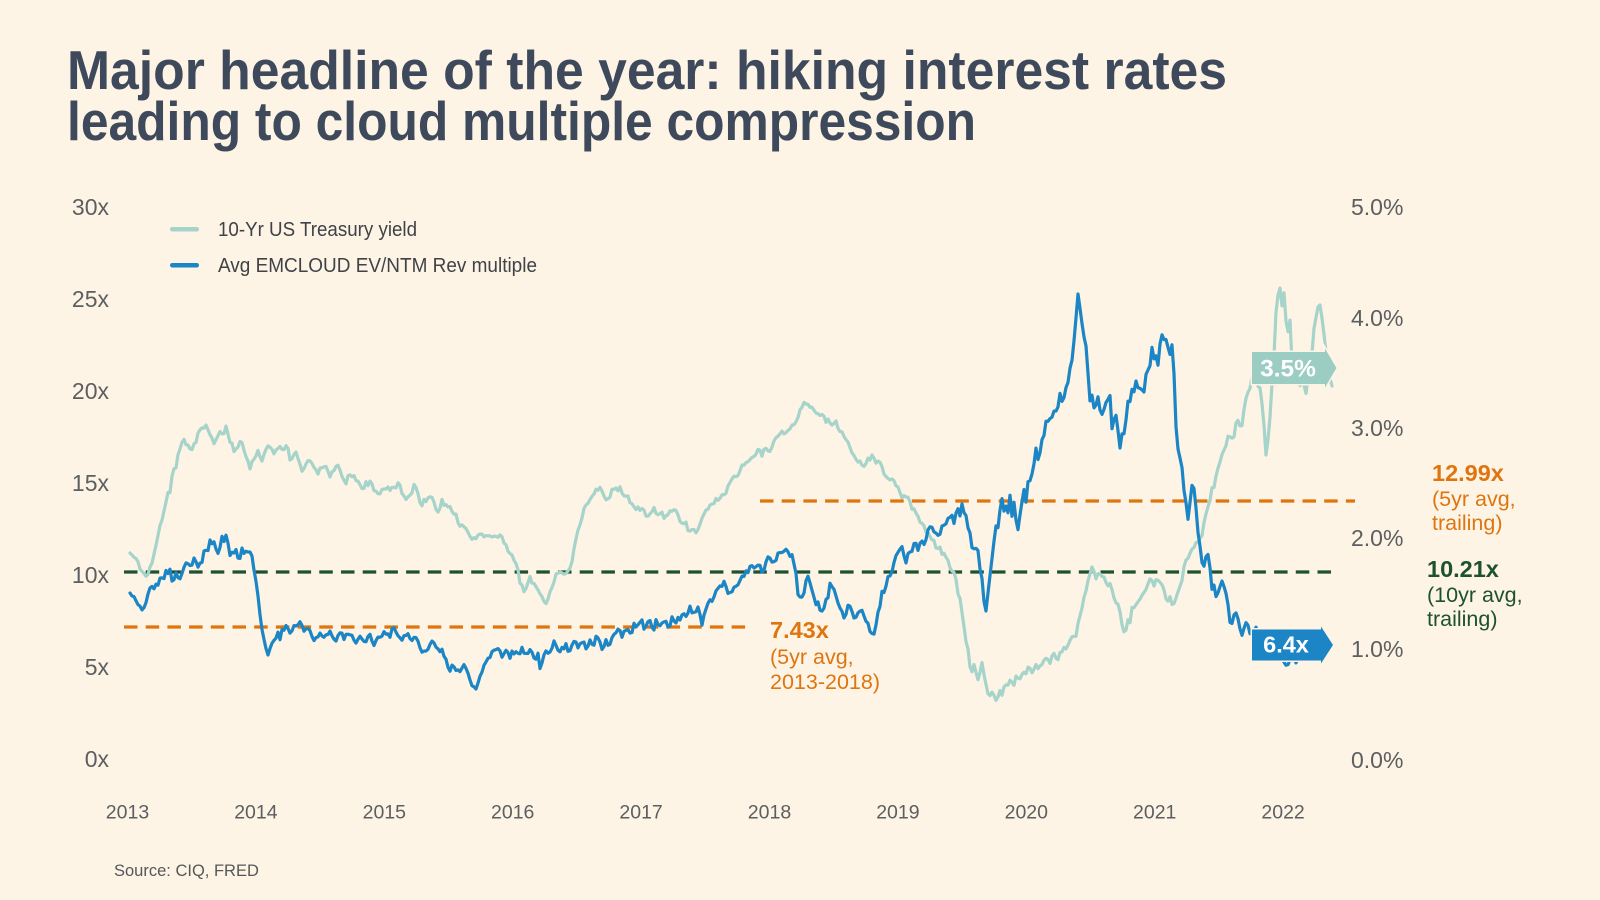 This screenshot has height=900, width=1600. Describe the element at coordinates (521, 121) in the screenshot. I see `svg-text:leading to cloud multiple comp: leading to cloud multiple compression` at that location.